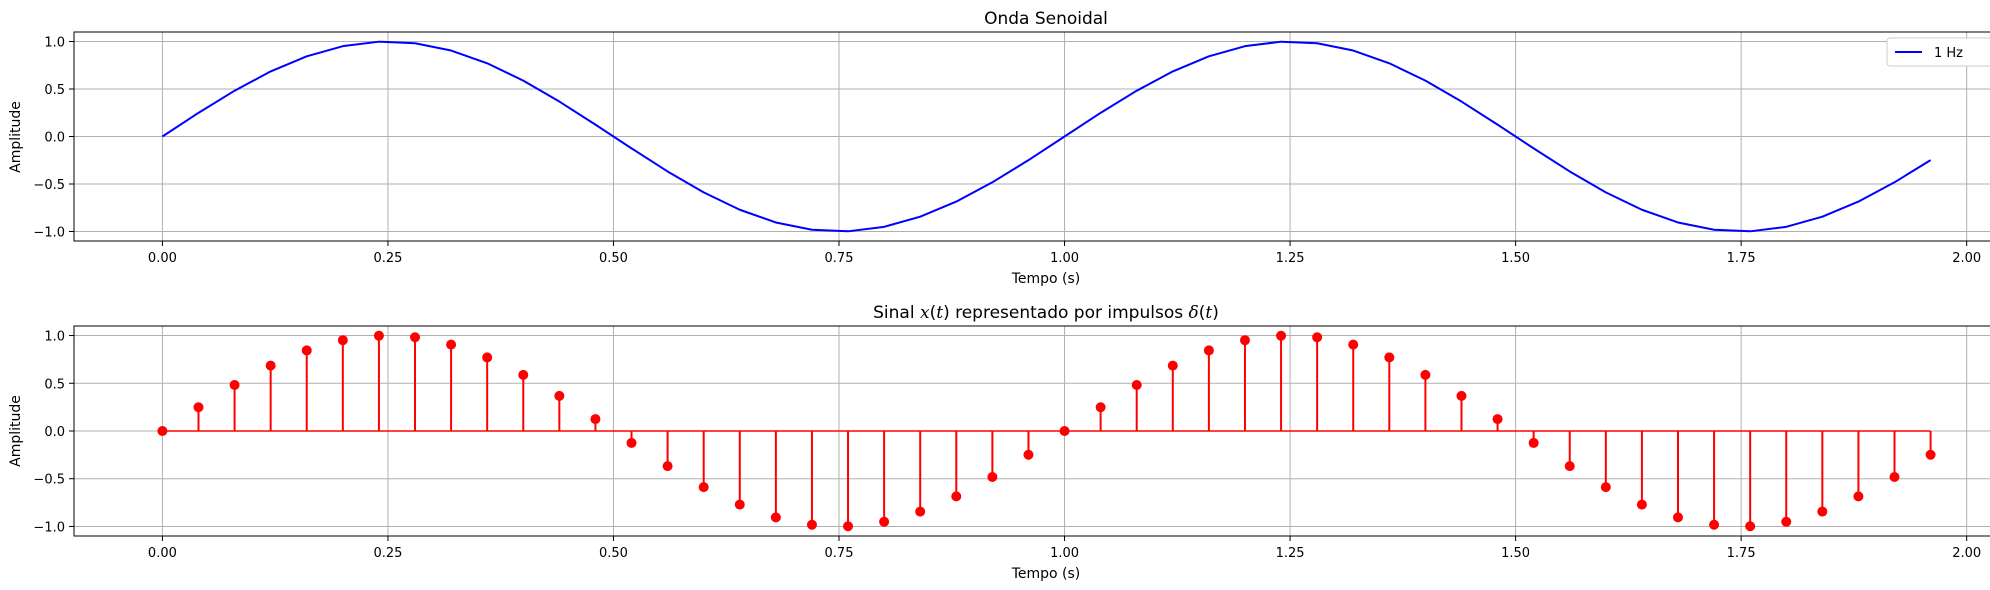 This screenshot has height=590, width=1990. What do you see at coordinates (1215, 313) in the screenshot?
I see `title-text: )` at bounding box center [1215, 313].